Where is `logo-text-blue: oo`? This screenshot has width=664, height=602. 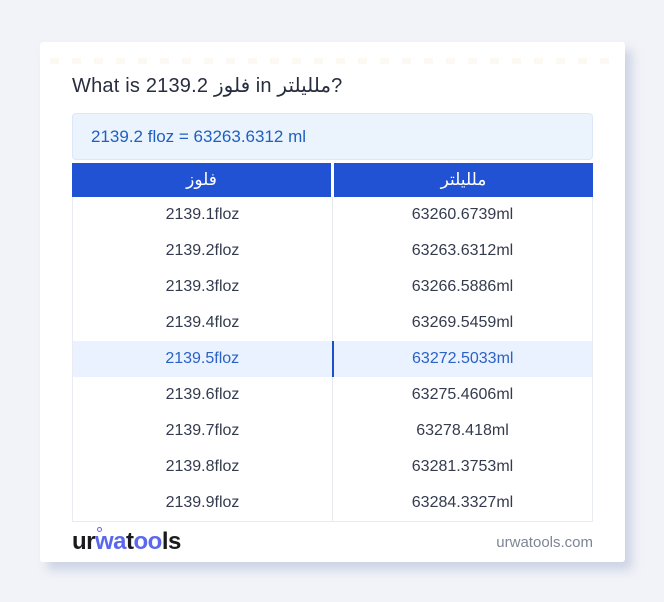
logo-text-blue: oo is located at coordinates (148, 541).